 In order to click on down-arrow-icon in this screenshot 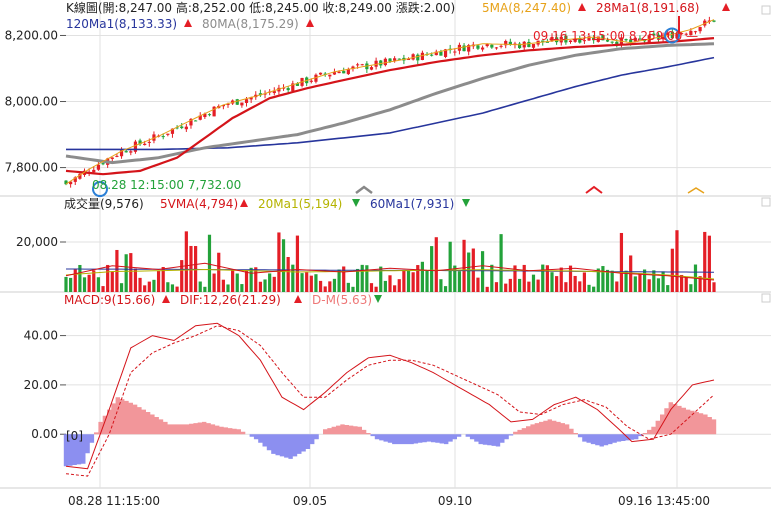, I will do `click(378, 299)`.